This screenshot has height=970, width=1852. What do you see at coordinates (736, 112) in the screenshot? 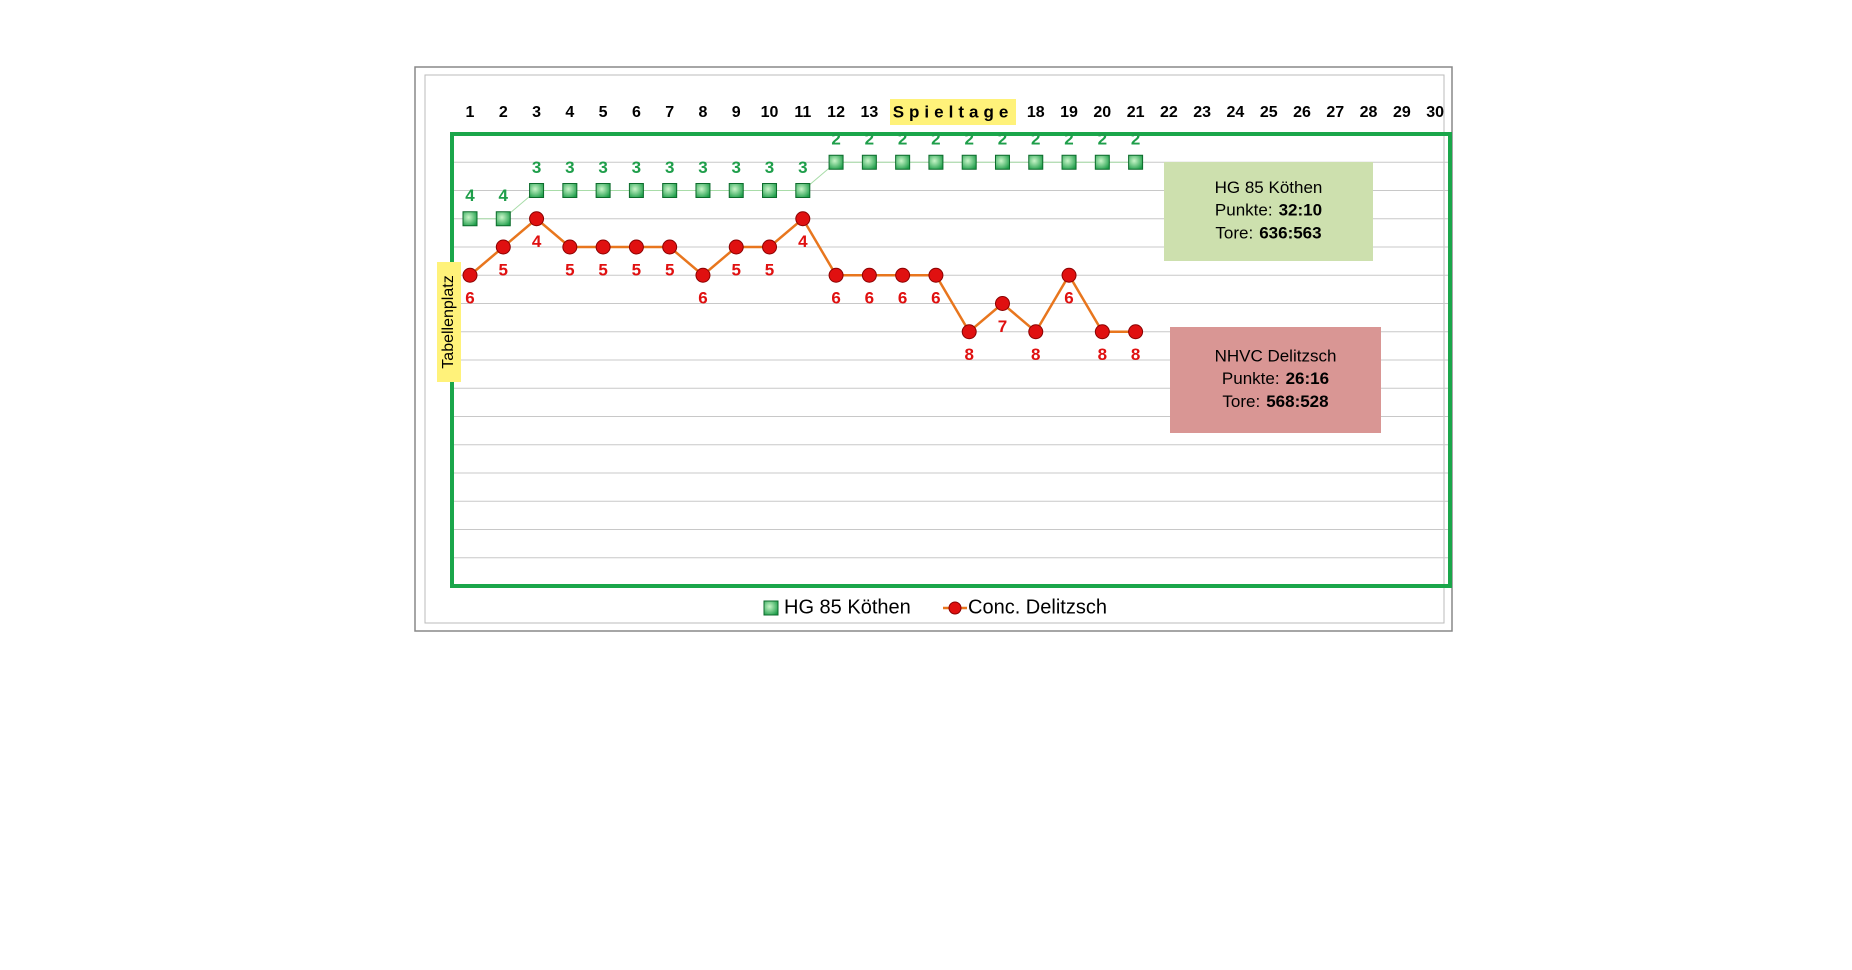
I see `x-tick-label: 9` at bounding box center [736, 112].